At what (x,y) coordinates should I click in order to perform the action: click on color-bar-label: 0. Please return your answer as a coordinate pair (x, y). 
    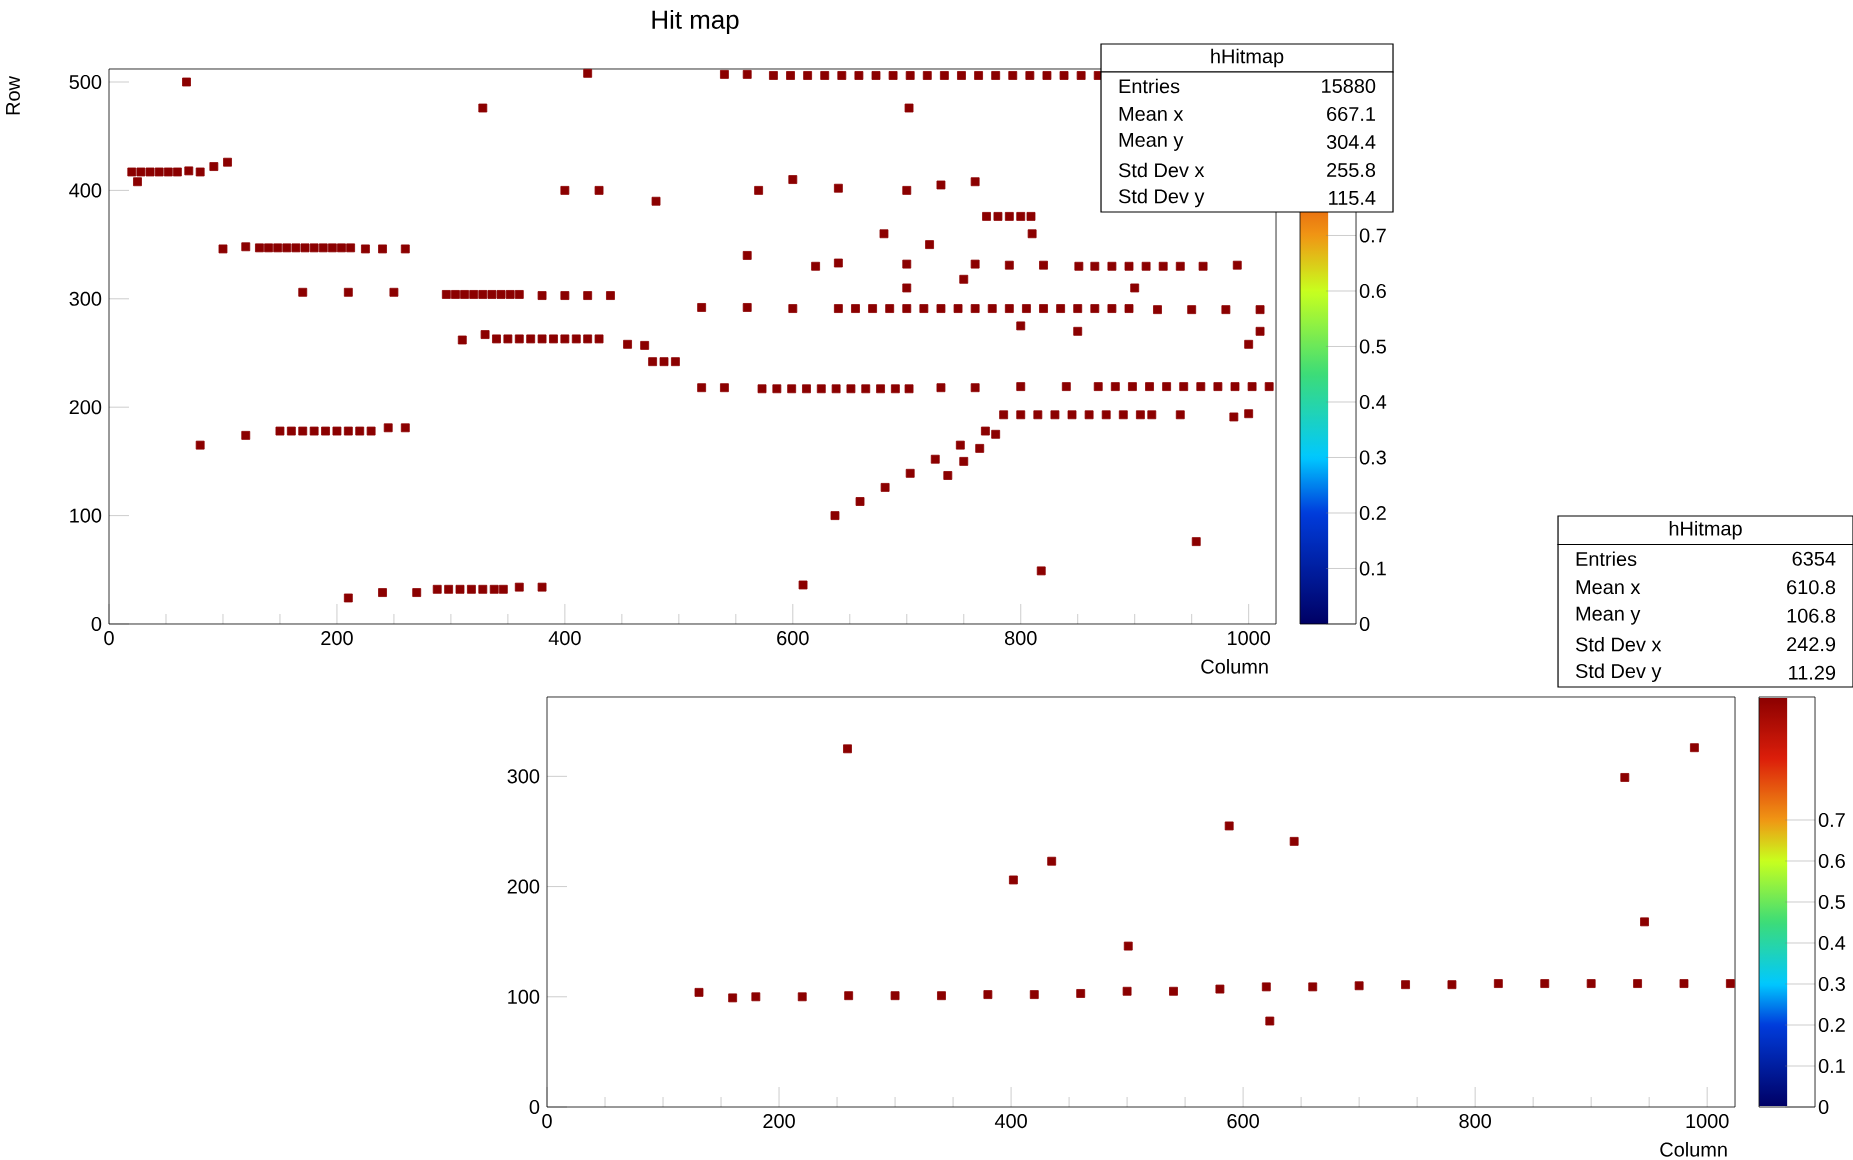
    Looking at the image, I should click on (1364, 624).